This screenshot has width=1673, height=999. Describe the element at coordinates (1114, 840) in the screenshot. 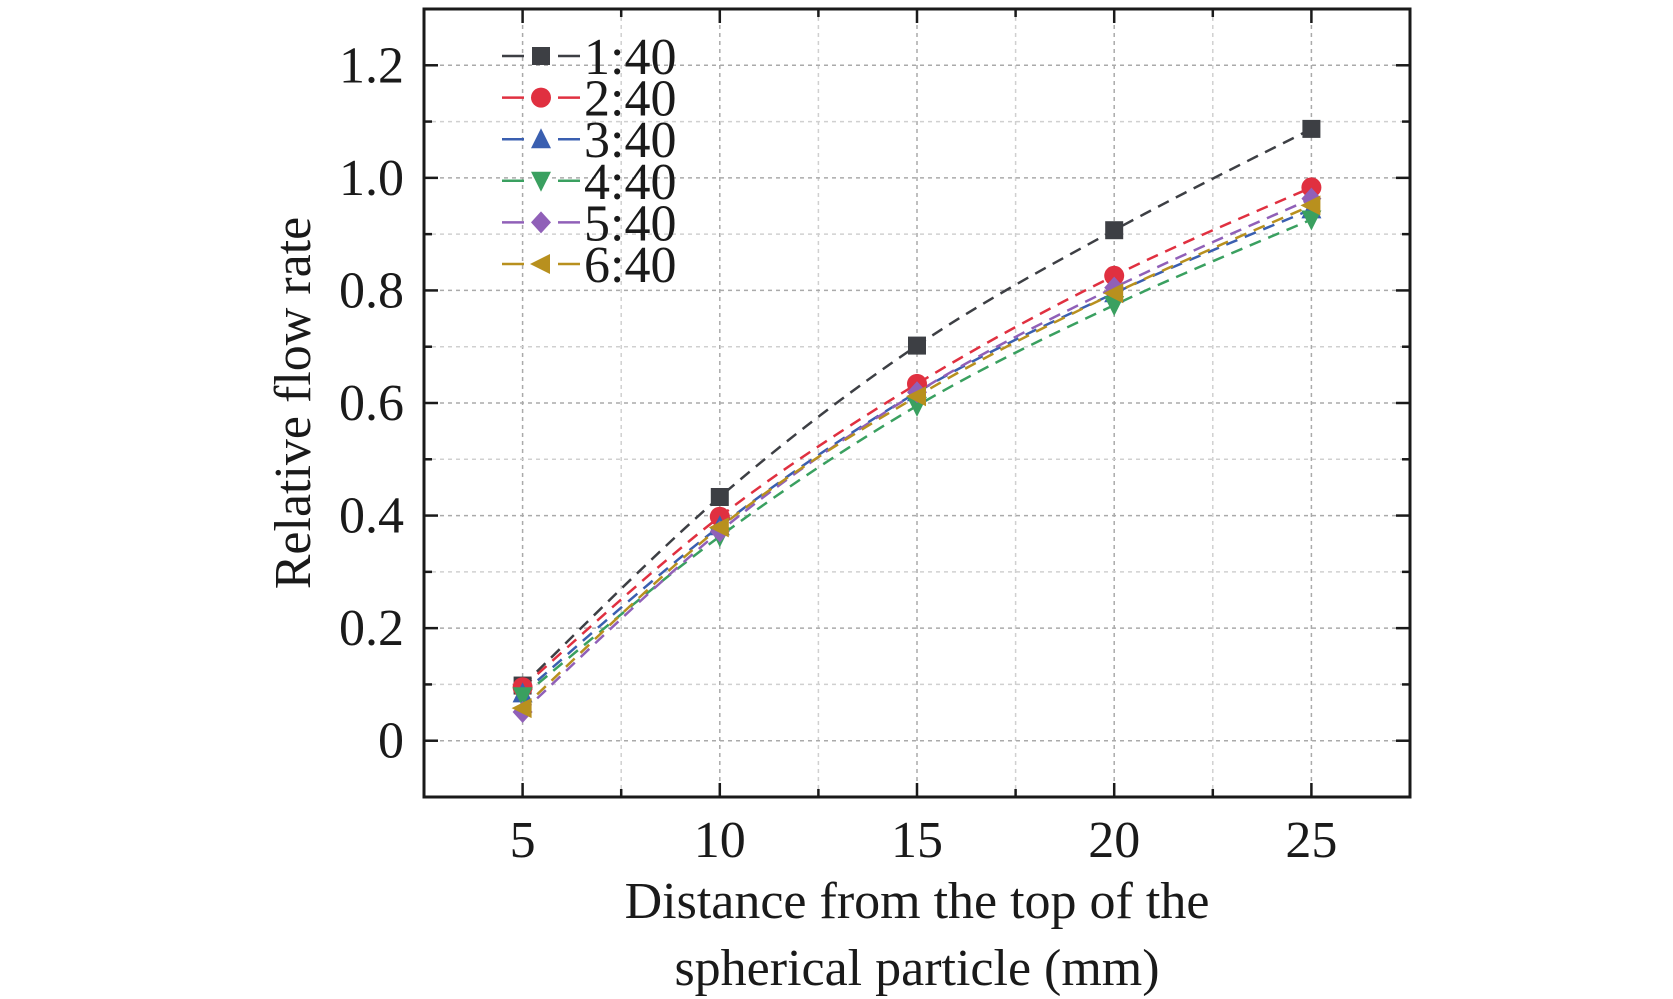

I see `x-tick-label: 20` at that location.